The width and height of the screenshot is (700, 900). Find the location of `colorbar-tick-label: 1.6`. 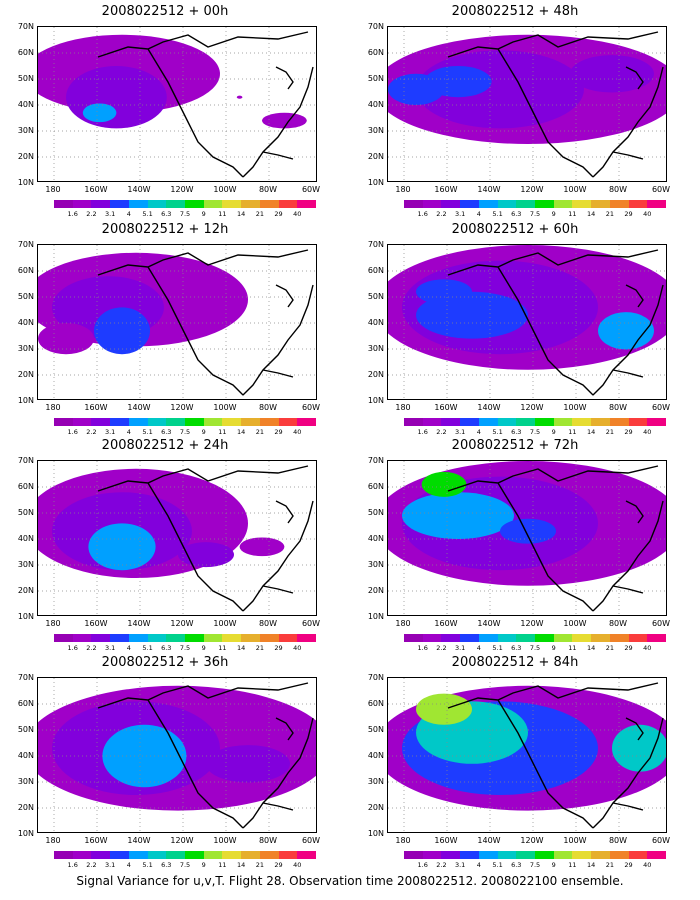

colorbar-tick-label: 1.6 is located at coordinates (72, 214).